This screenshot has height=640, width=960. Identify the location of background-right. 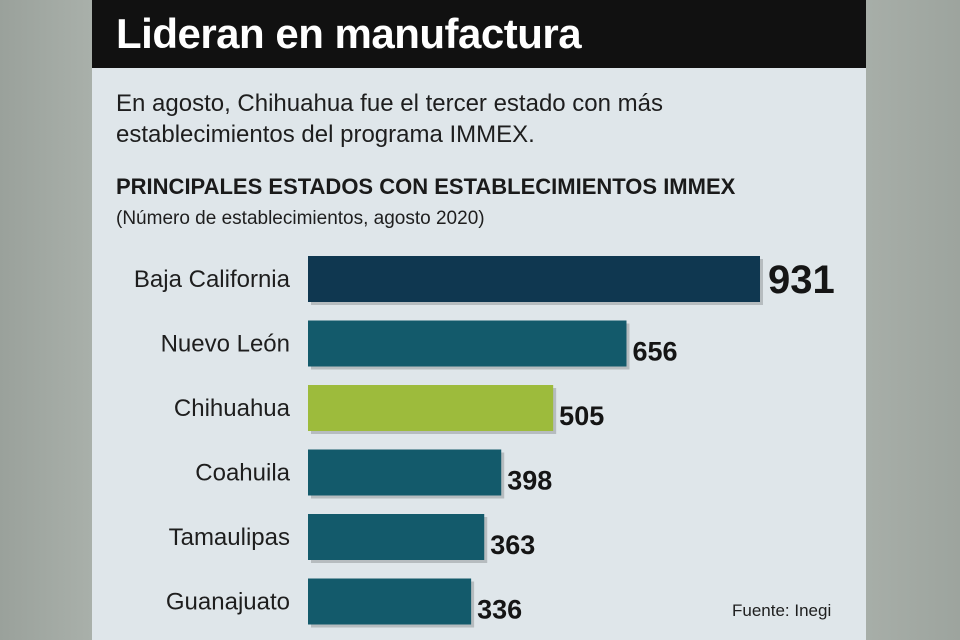
(913, 320).